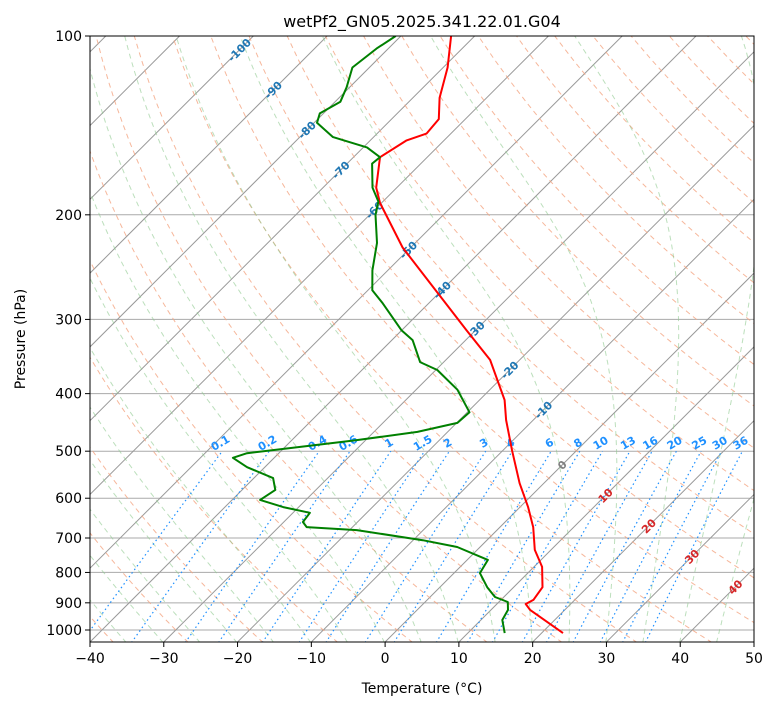  Describe the element at coordinates (720, 443) in the screenshot. I see `mixing-ratio-label: 30` at that location.